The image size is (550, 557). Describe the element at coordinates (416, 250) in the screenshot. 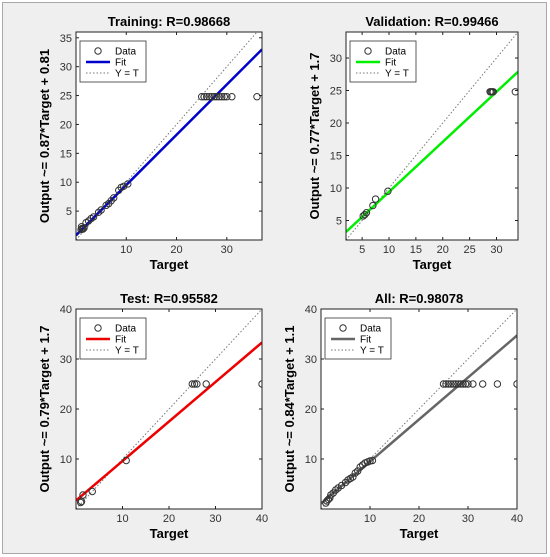

I see `x-tick-label: 15` at that location.